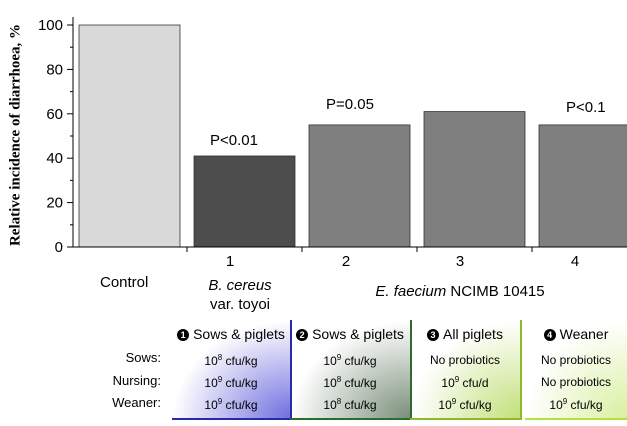  What do you see at coordinates (465, 382) in the screenshot?
I see `dose-value: 109 cfu/d` at bounding box center [465, 382].